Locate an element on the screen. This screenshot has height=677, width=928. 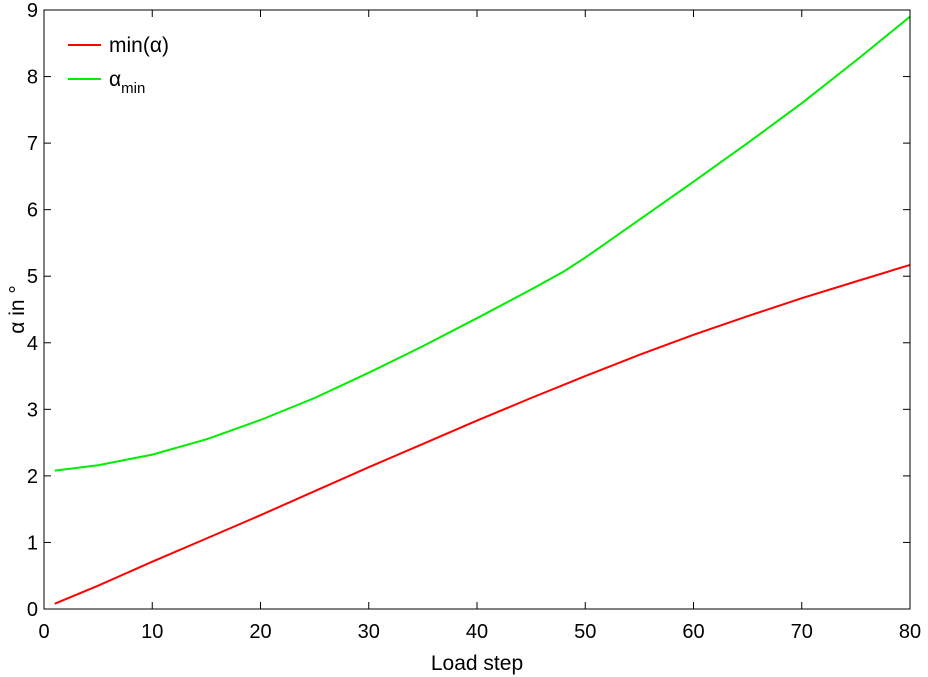
y-tick-label: 1 is located at coordinates (32, 543).